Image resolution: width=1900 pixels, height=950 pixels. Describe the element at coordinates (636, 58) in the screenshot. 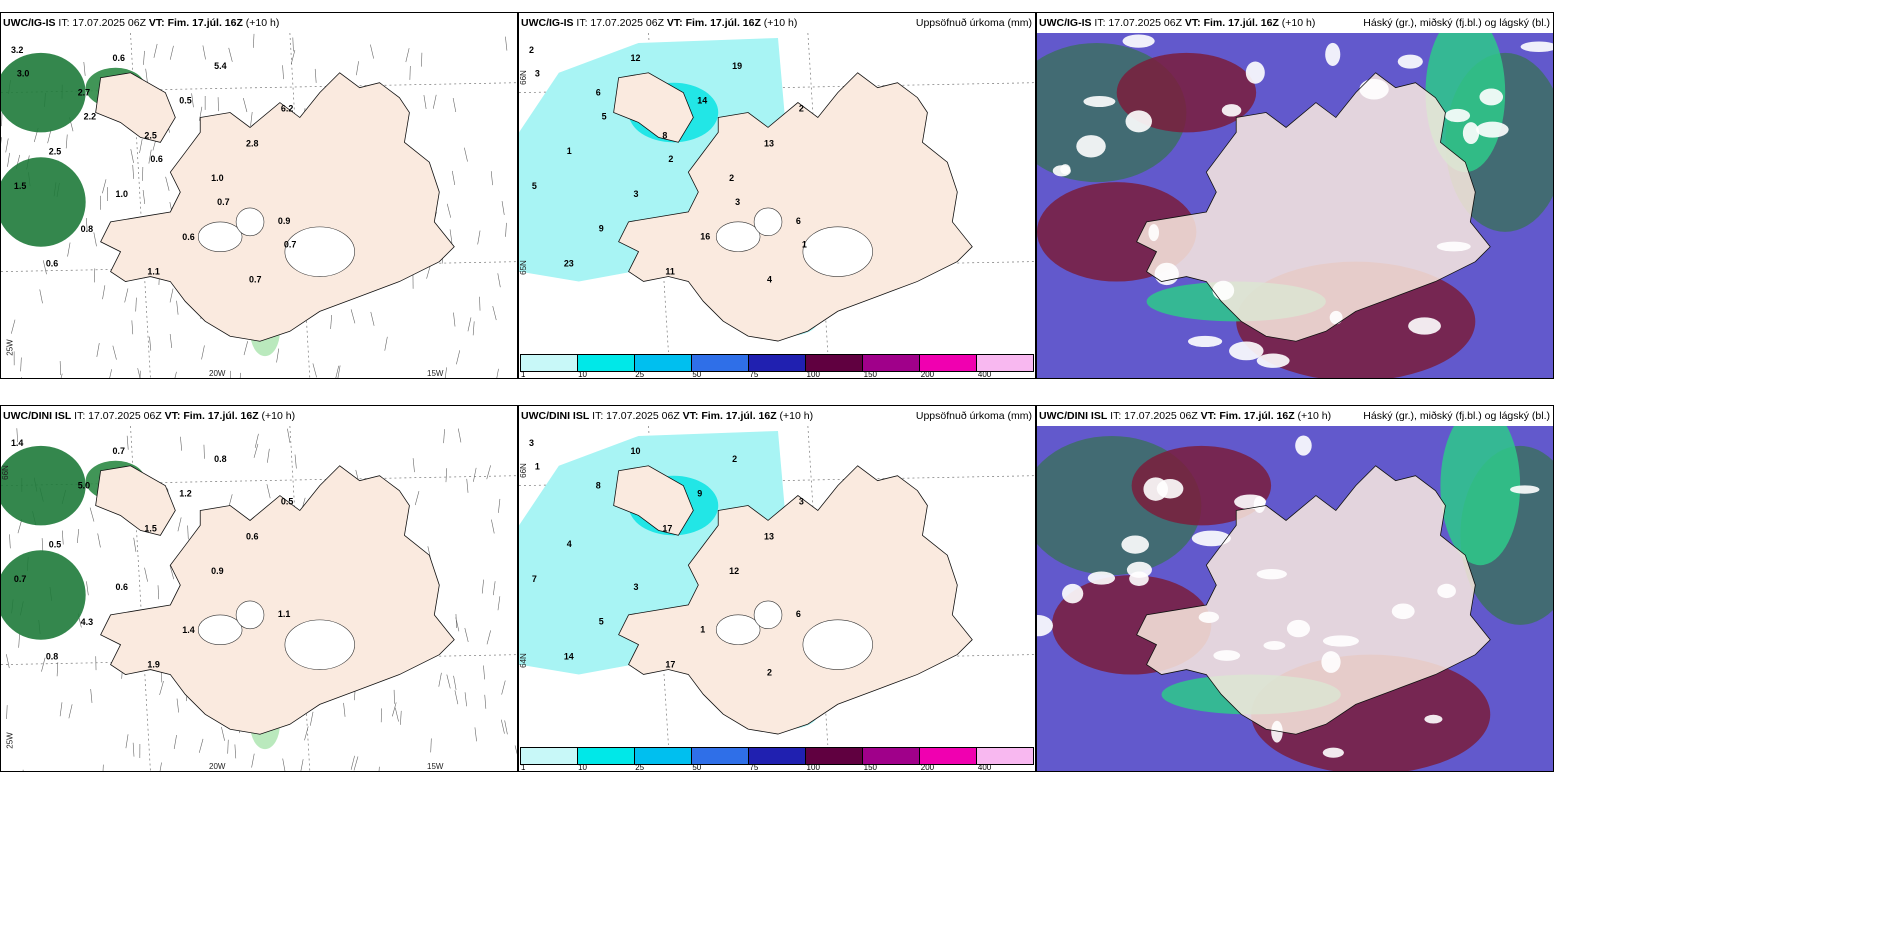

I see `value-label: 12` at that location.